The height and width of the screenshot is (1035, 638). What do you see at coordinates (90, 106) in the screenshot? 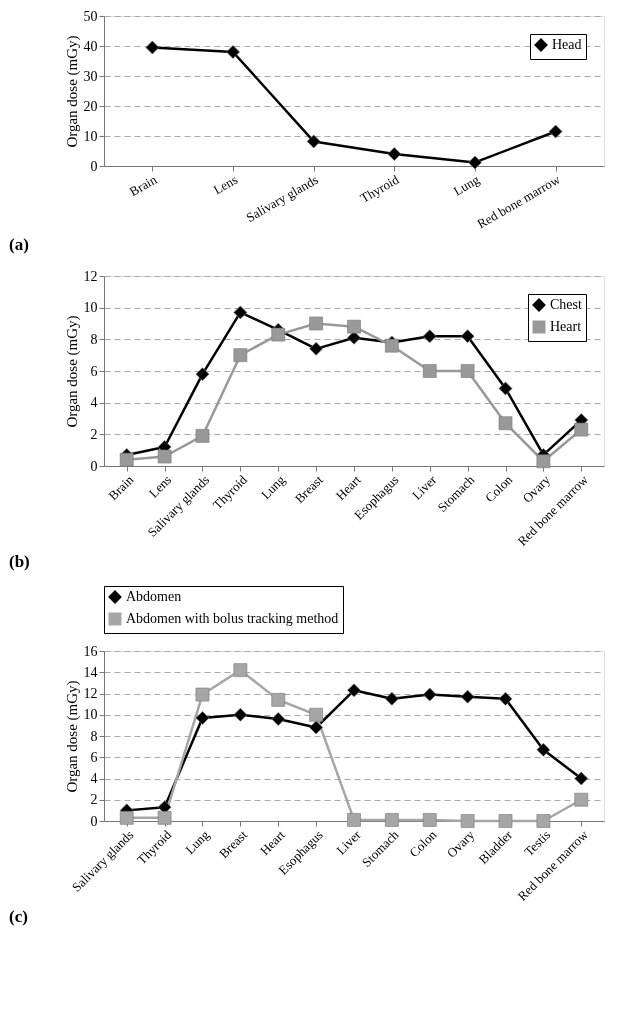
I see `y-tick-label: 20` at bounding box center [90, 106].